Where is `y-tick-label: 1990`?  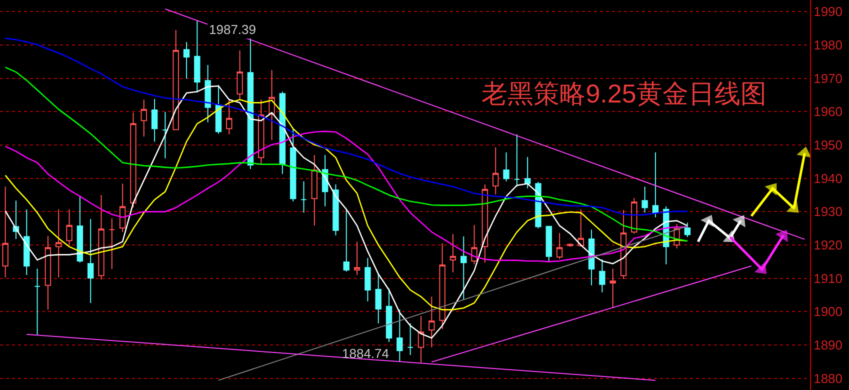 y-tick-label: 1990 is located at coordinates (828, 12).